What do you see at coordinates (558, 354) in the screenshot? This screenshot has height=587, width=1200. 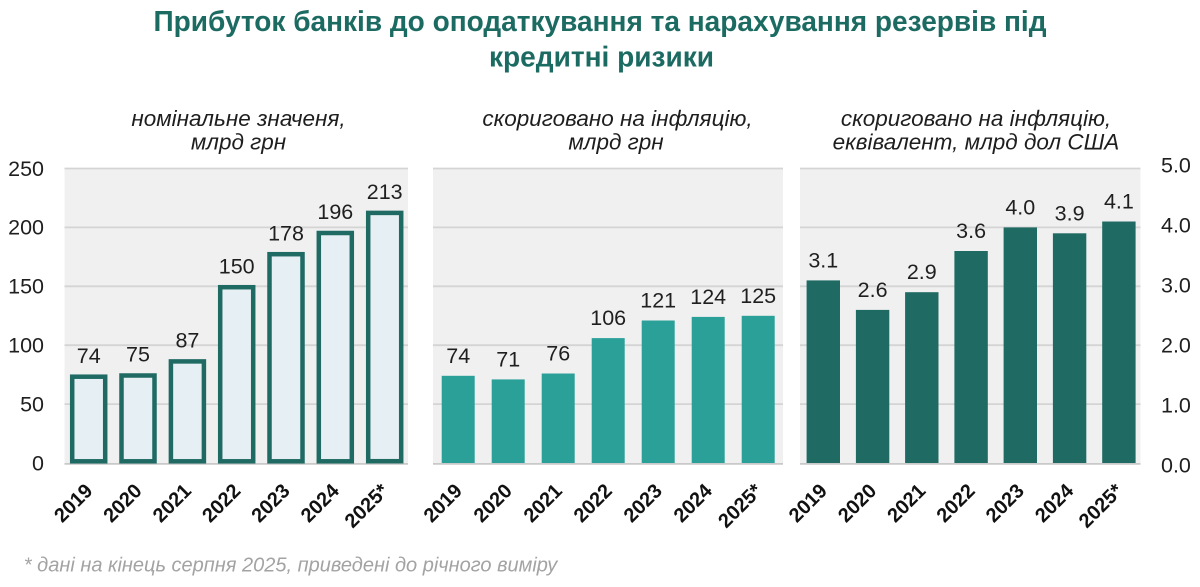 I see `svg-text: 76` at bounding box center [558, 354].